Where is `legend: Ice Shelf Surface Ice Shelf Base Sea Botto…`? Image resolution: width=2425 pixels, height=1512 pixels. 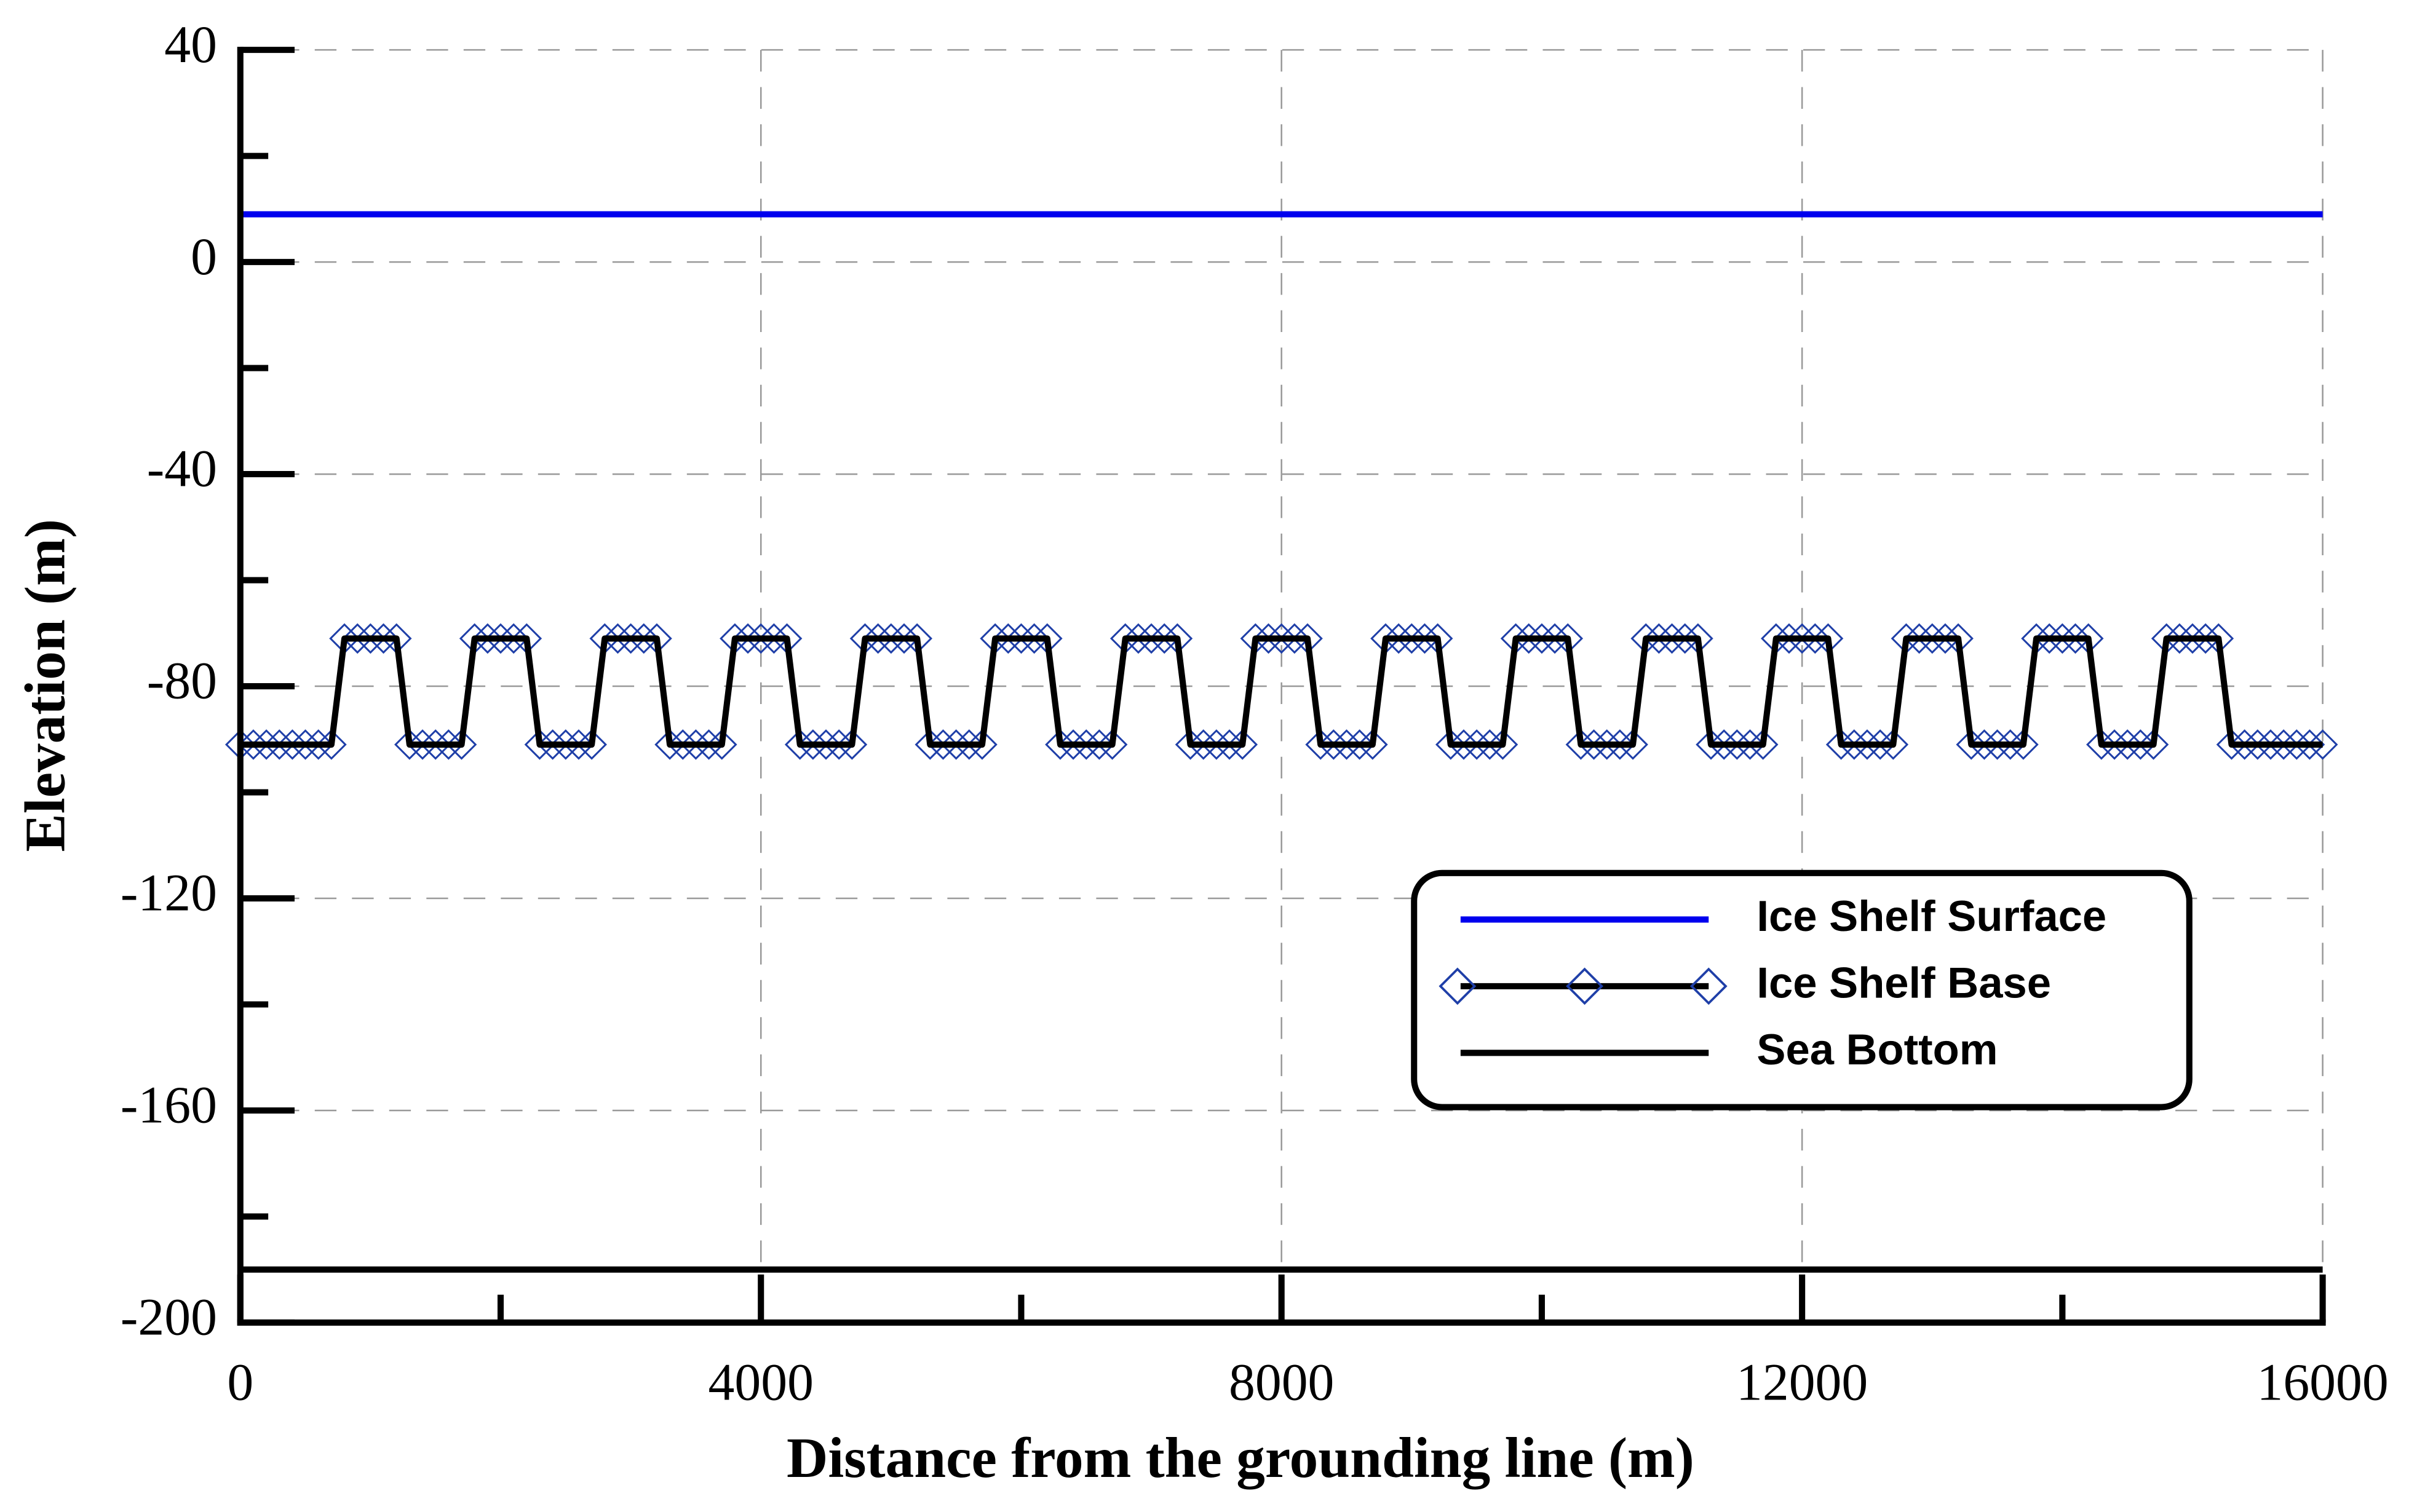
legend: Ice Shelf Surface Ice Shelf Base Sea Botto… is located at coordinates (1772, 983).